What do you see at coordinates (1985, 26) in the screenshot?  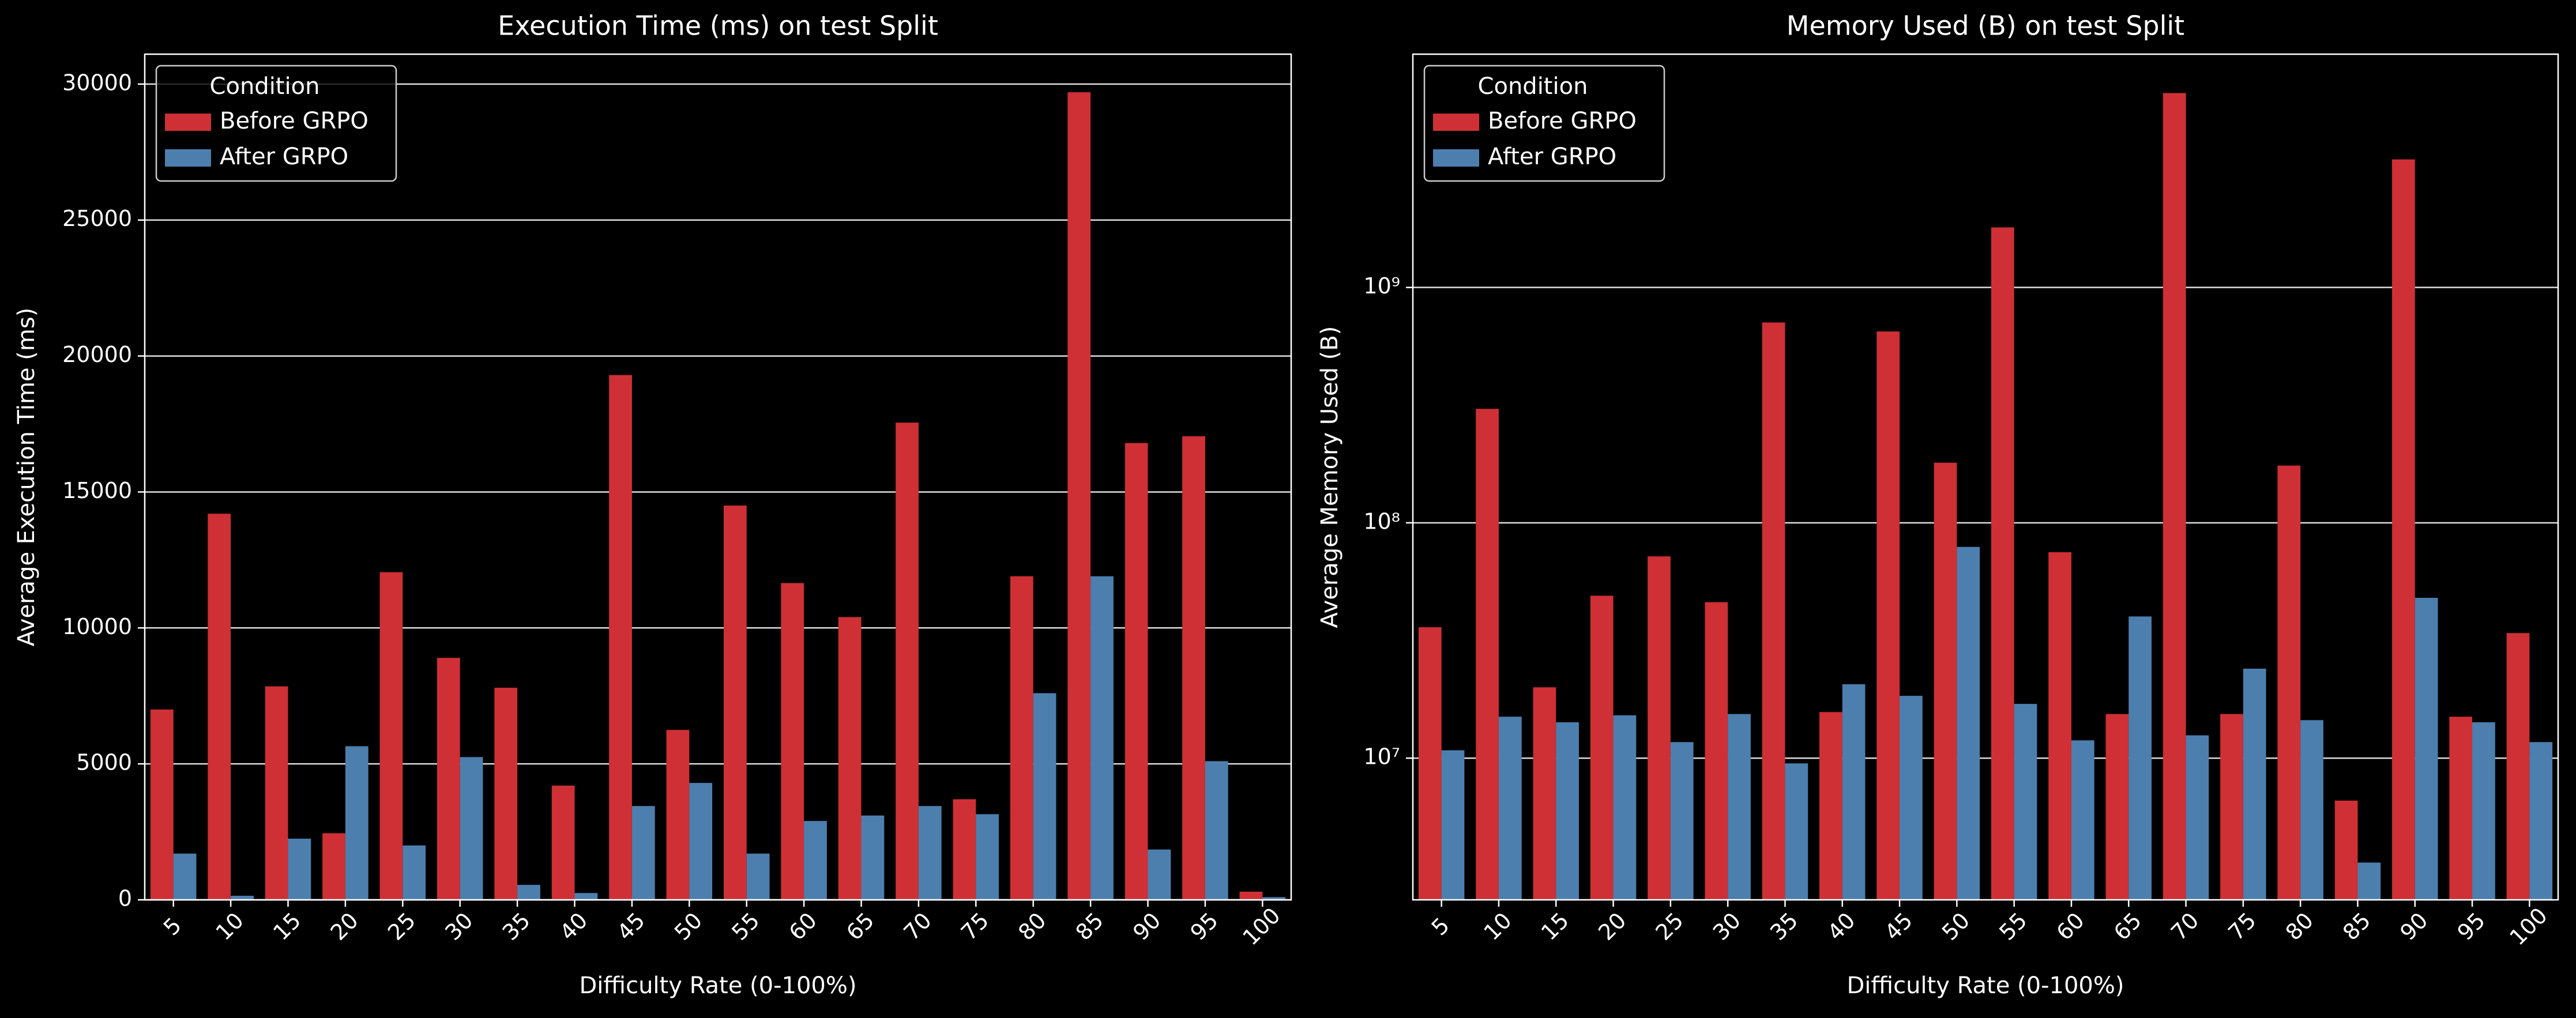 I see `chart-title: Memory Used (B) on test Split` at bounding box center [1985, 26].